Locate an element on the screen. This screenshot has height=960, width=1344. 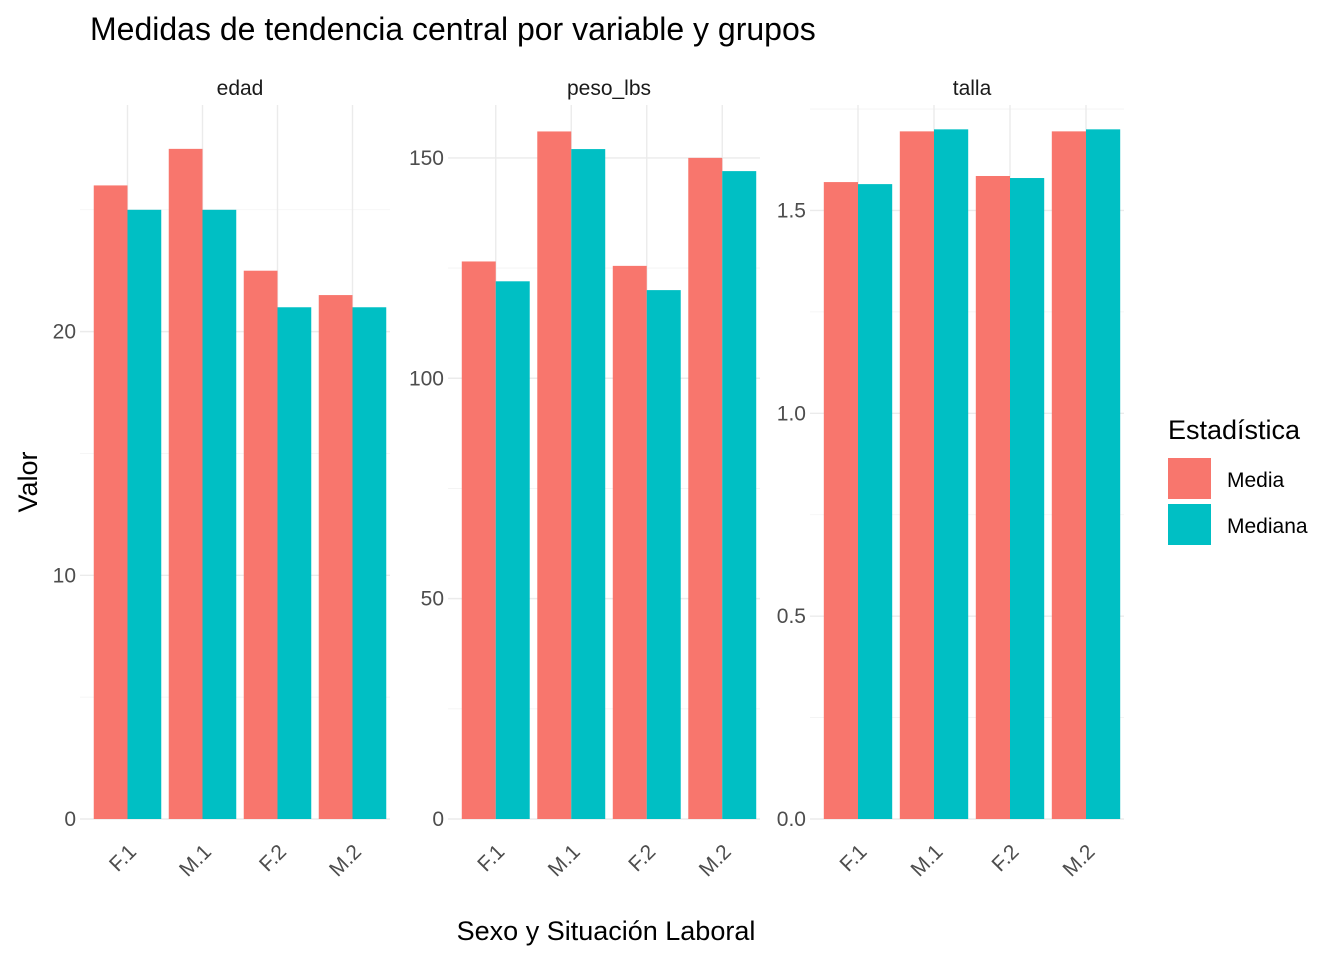
facet-strip-label: talla is located at coordinates (972, 88).